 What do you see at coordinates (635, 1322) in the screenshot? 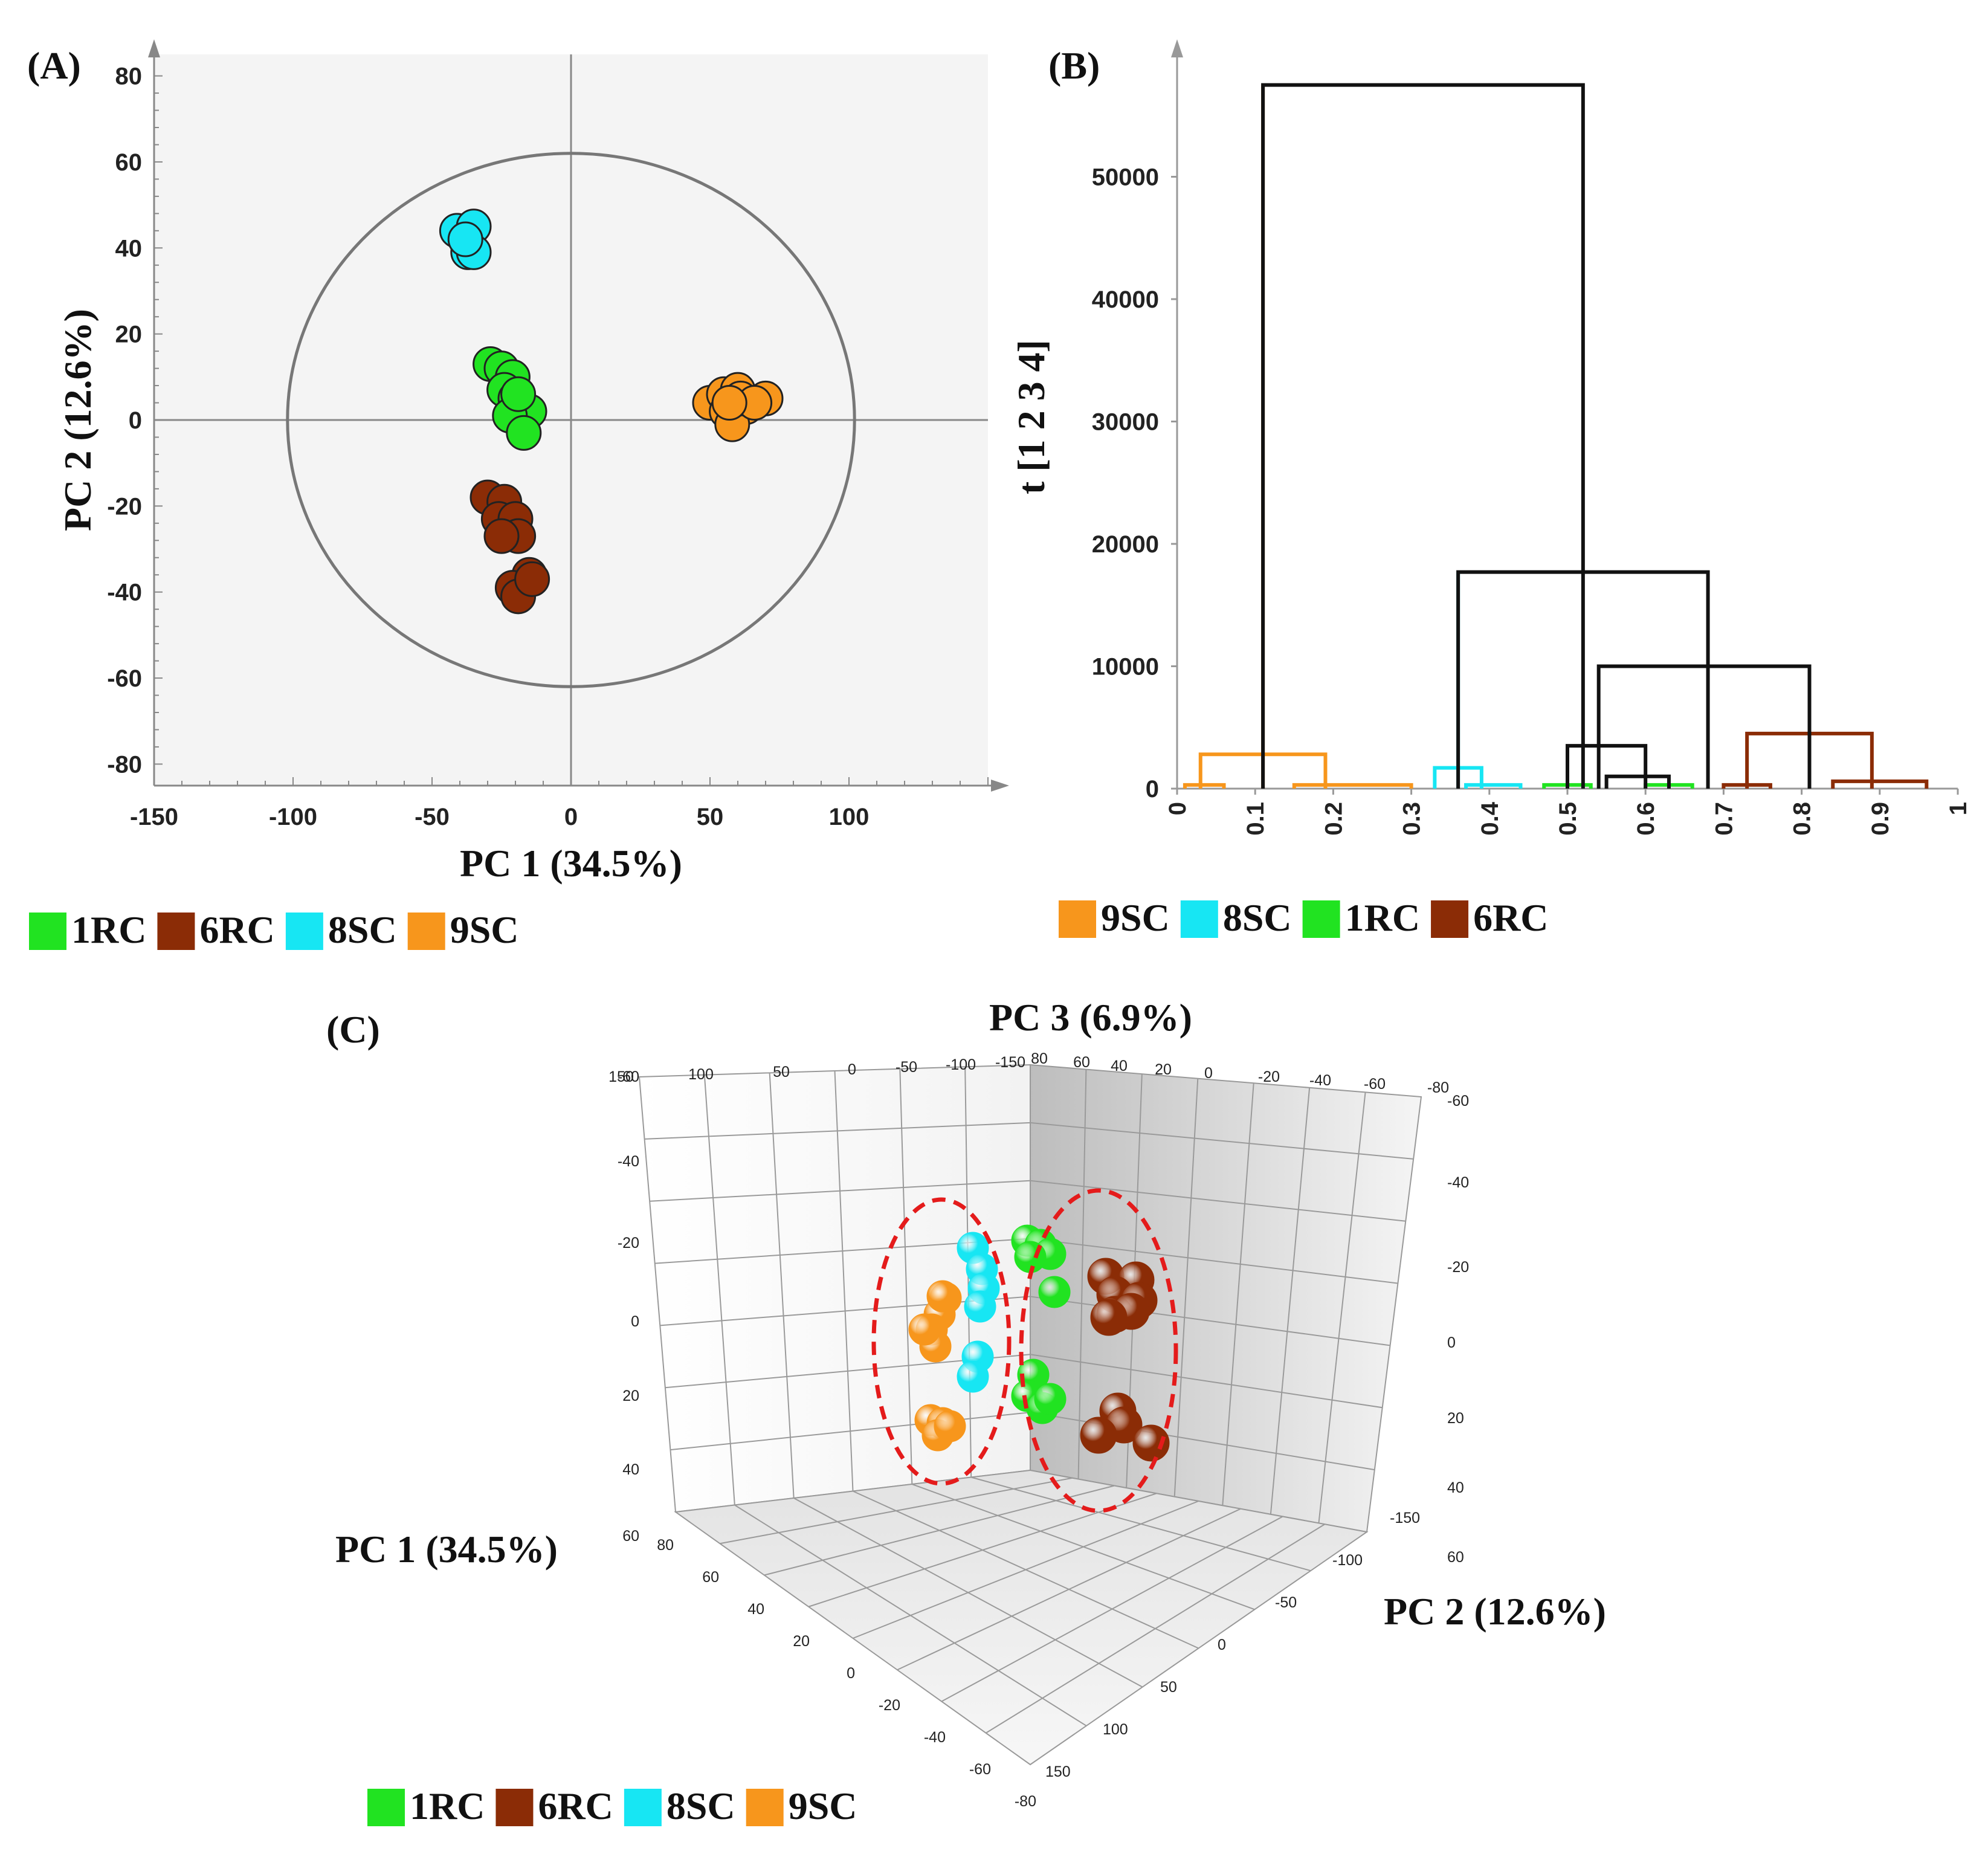
I see `tick-label-left-wall-c: 0` at bounding box center [635, 1322].